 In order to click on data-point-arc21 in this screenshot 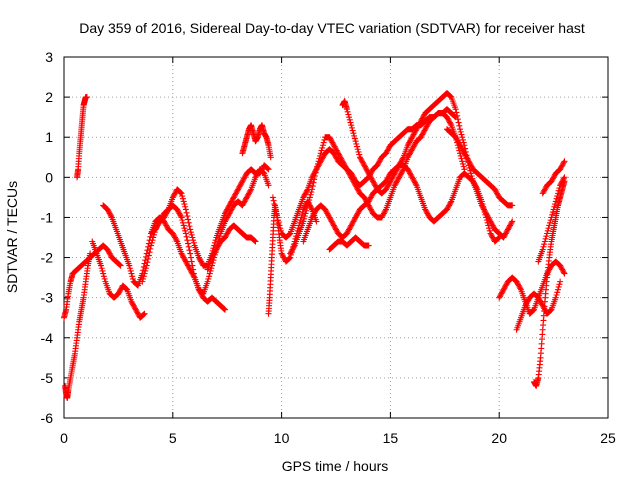, I will do `click(564, 161)`.